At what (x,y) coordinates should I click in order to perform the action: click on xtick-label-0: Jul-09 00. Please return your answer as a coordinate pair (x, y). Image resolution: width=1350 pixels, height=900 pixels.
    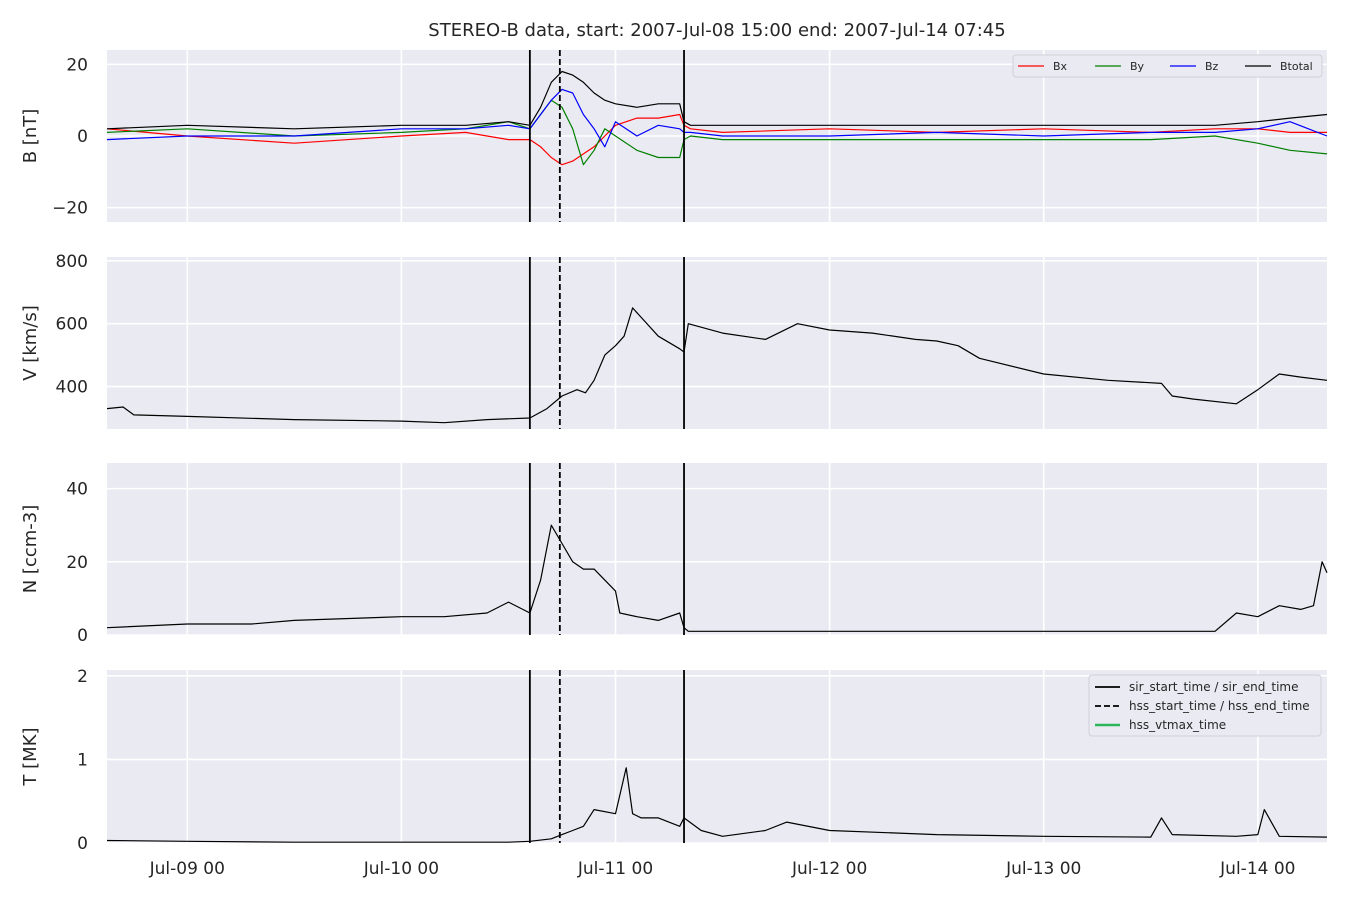
    Looking at the image, I should click on (187, 869).